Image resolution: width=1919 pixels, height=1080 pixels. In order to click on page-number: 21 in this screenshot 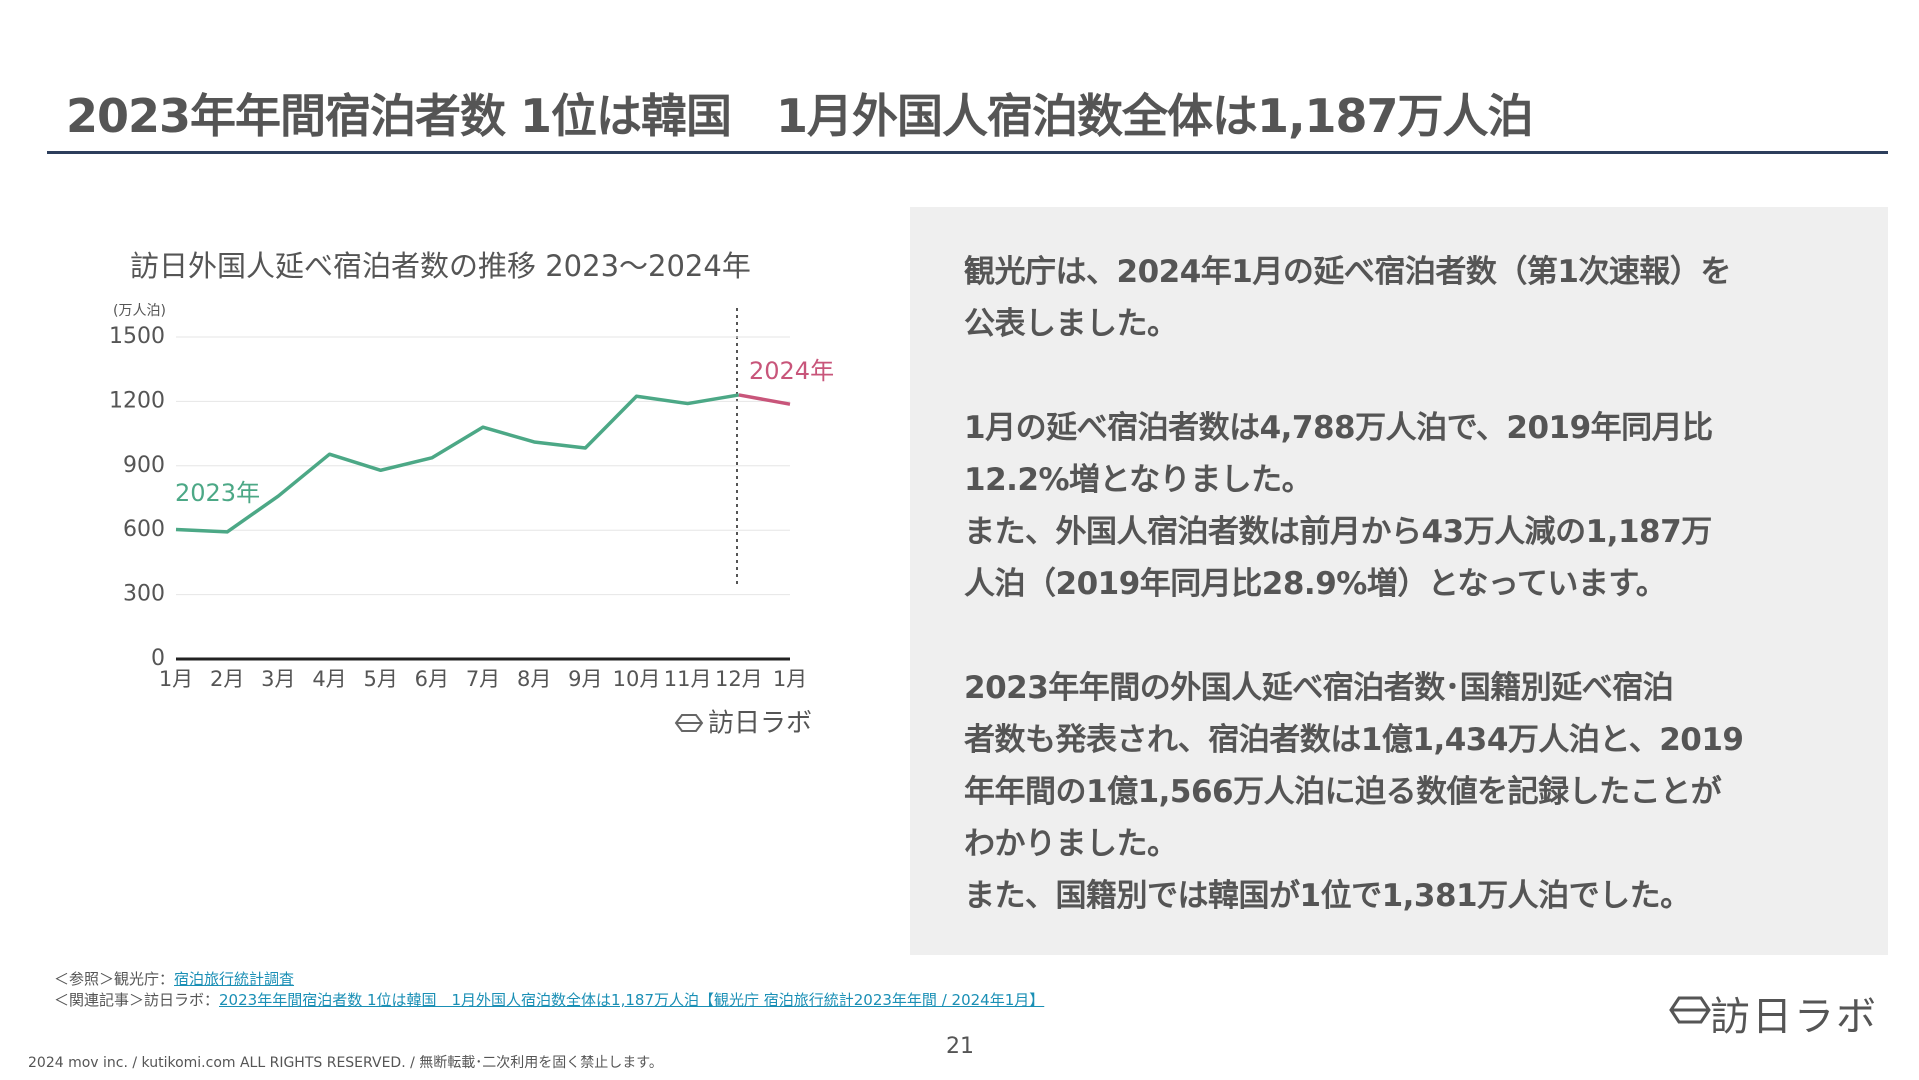, I will do `click(960, 1046)`.